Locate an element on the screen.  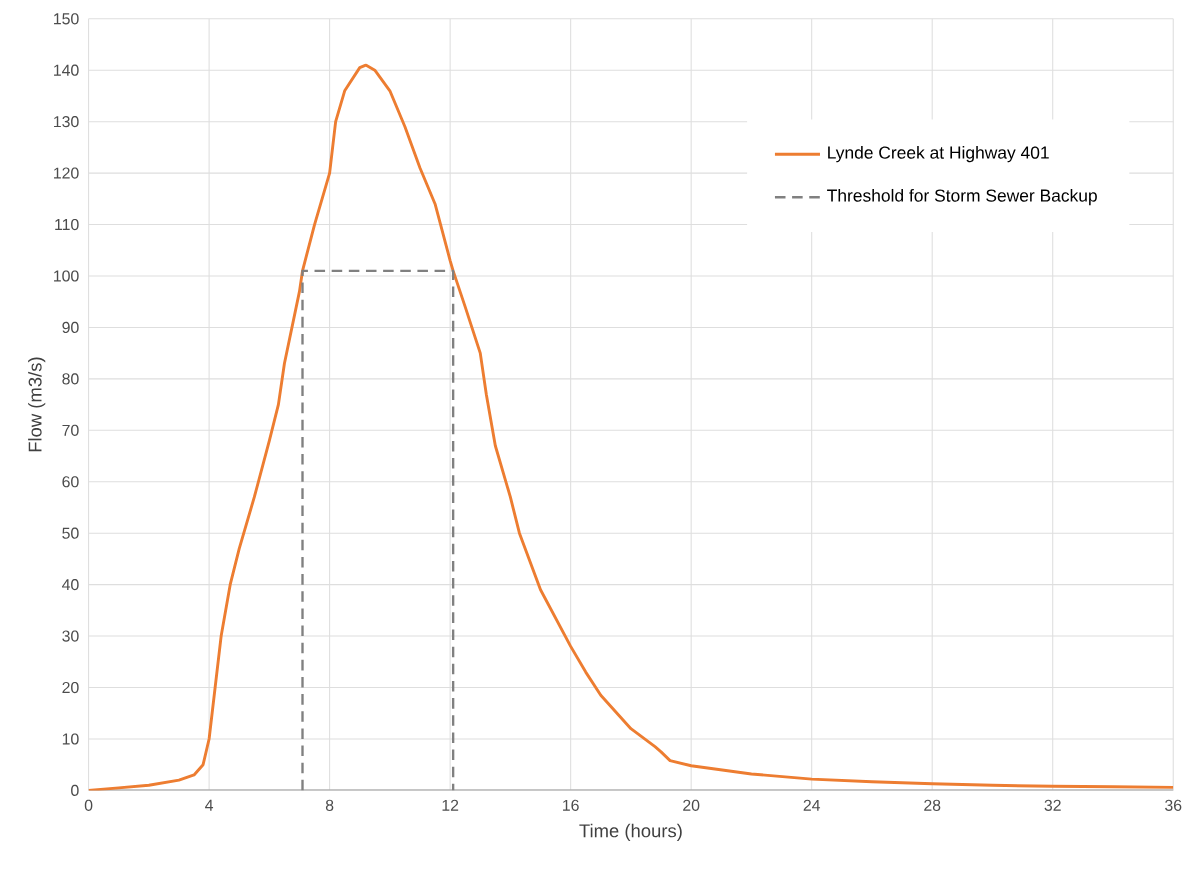
y-tick-label: 20 is located at coordinates (70, 687).